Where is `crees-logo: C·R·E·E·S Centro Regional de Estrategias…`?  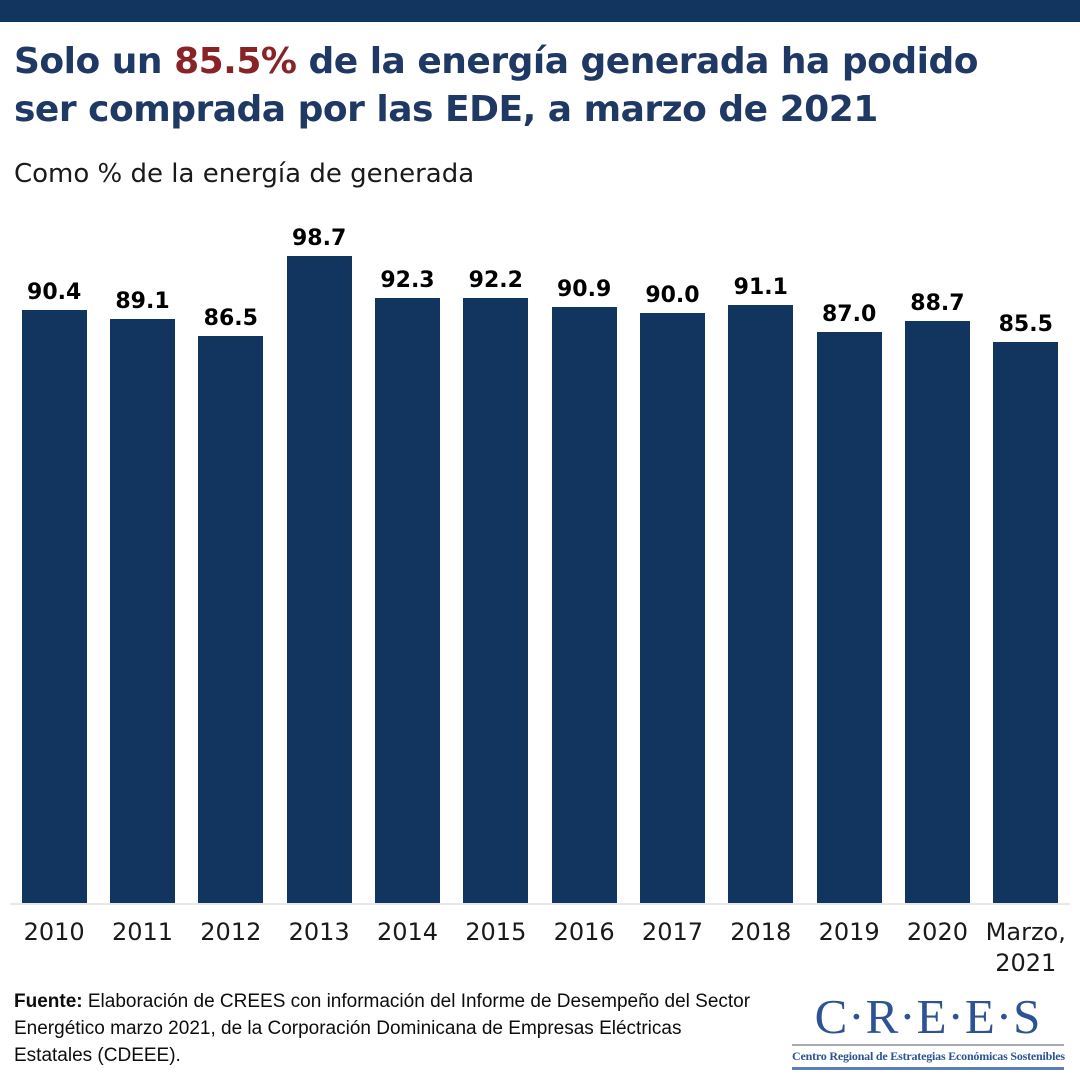
crees-logo: C·R·E·E·S Centro Regional de Estrategias… is located at coordinates (928, 1030).